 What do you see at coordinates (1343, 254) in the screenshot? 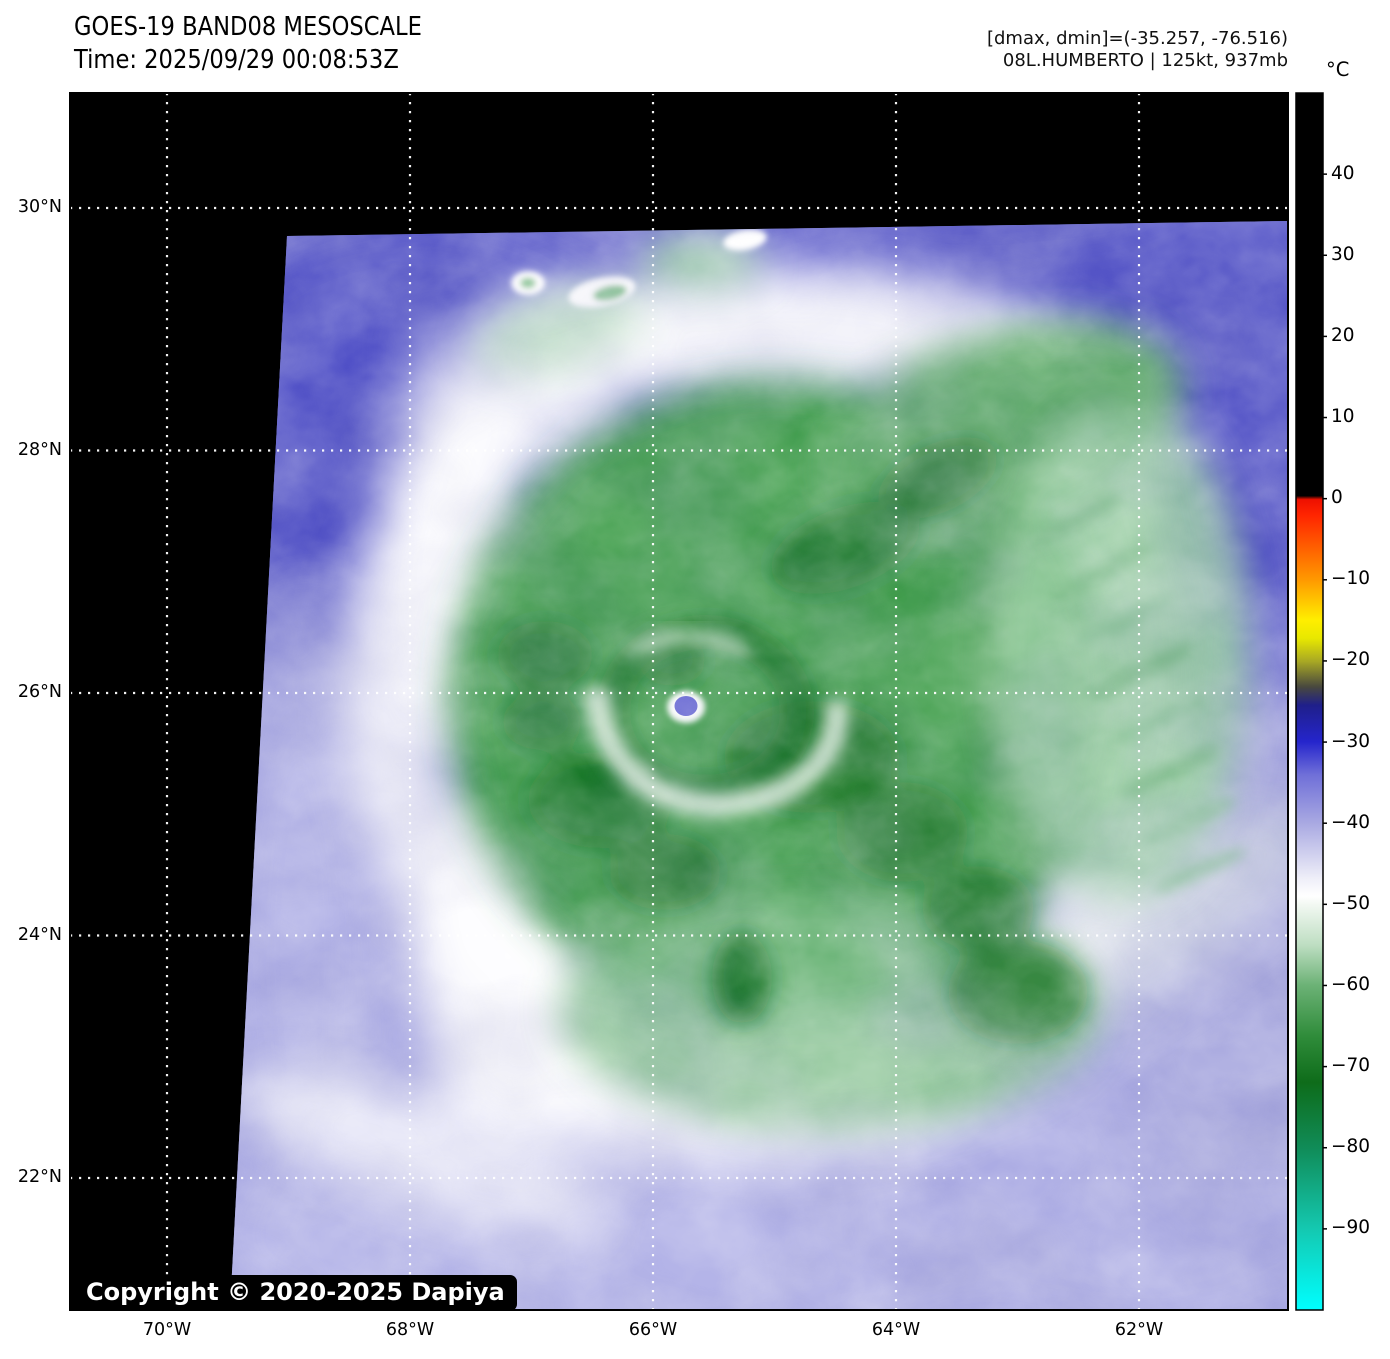
I see `colorbar-tick-label: 30` at bounding box center [1343, 254].